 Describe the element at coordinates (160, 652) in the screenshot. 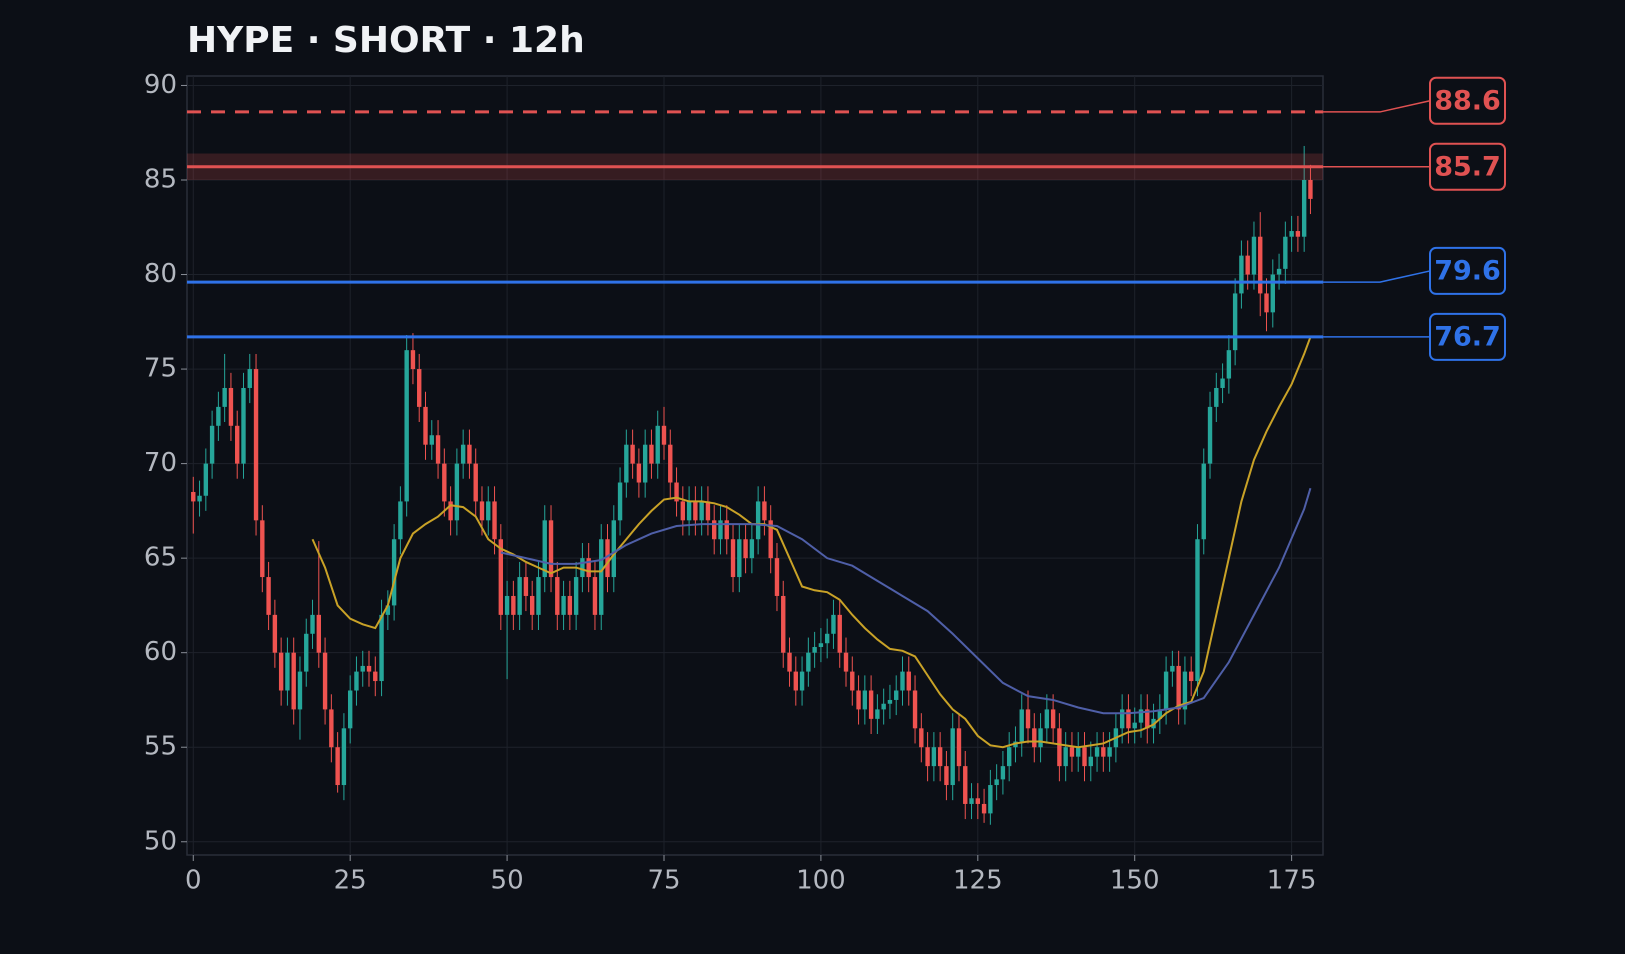

I see `y-tick-label: 60` at that location.